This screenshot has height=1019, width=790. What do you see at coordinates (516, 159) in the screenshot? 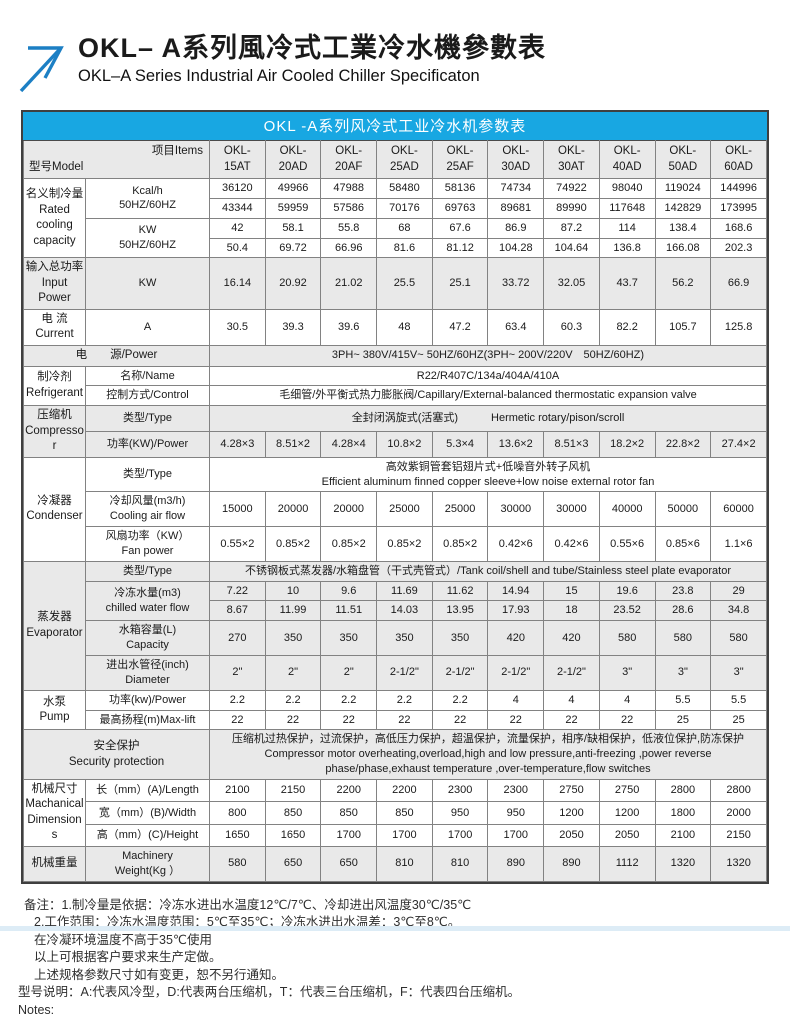
I see `model-header-cell: OKL- 30AD` at bounding box center [516, 159].